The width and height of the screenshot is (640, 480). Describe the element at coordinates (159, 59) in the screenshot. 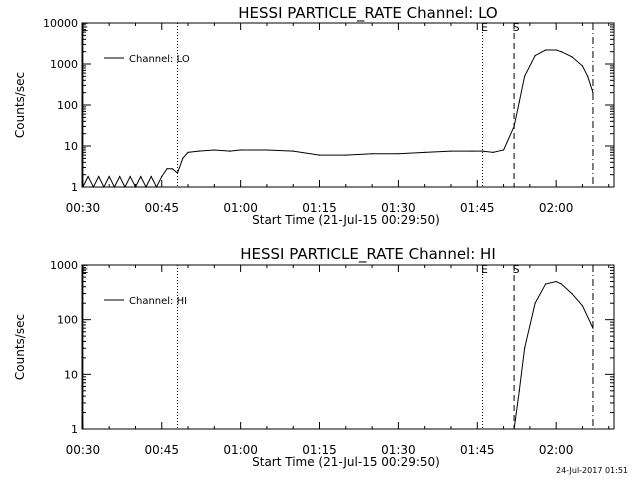

I see `legend-label: Channel: LO` at that location.